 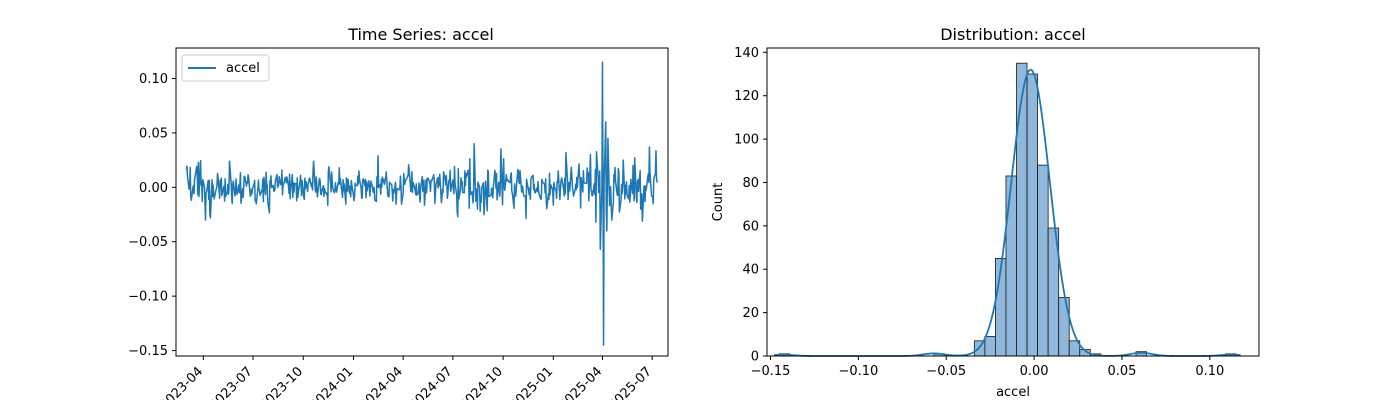 I want to click on y-tick-label: 0.05, so click(x=153, y=133).